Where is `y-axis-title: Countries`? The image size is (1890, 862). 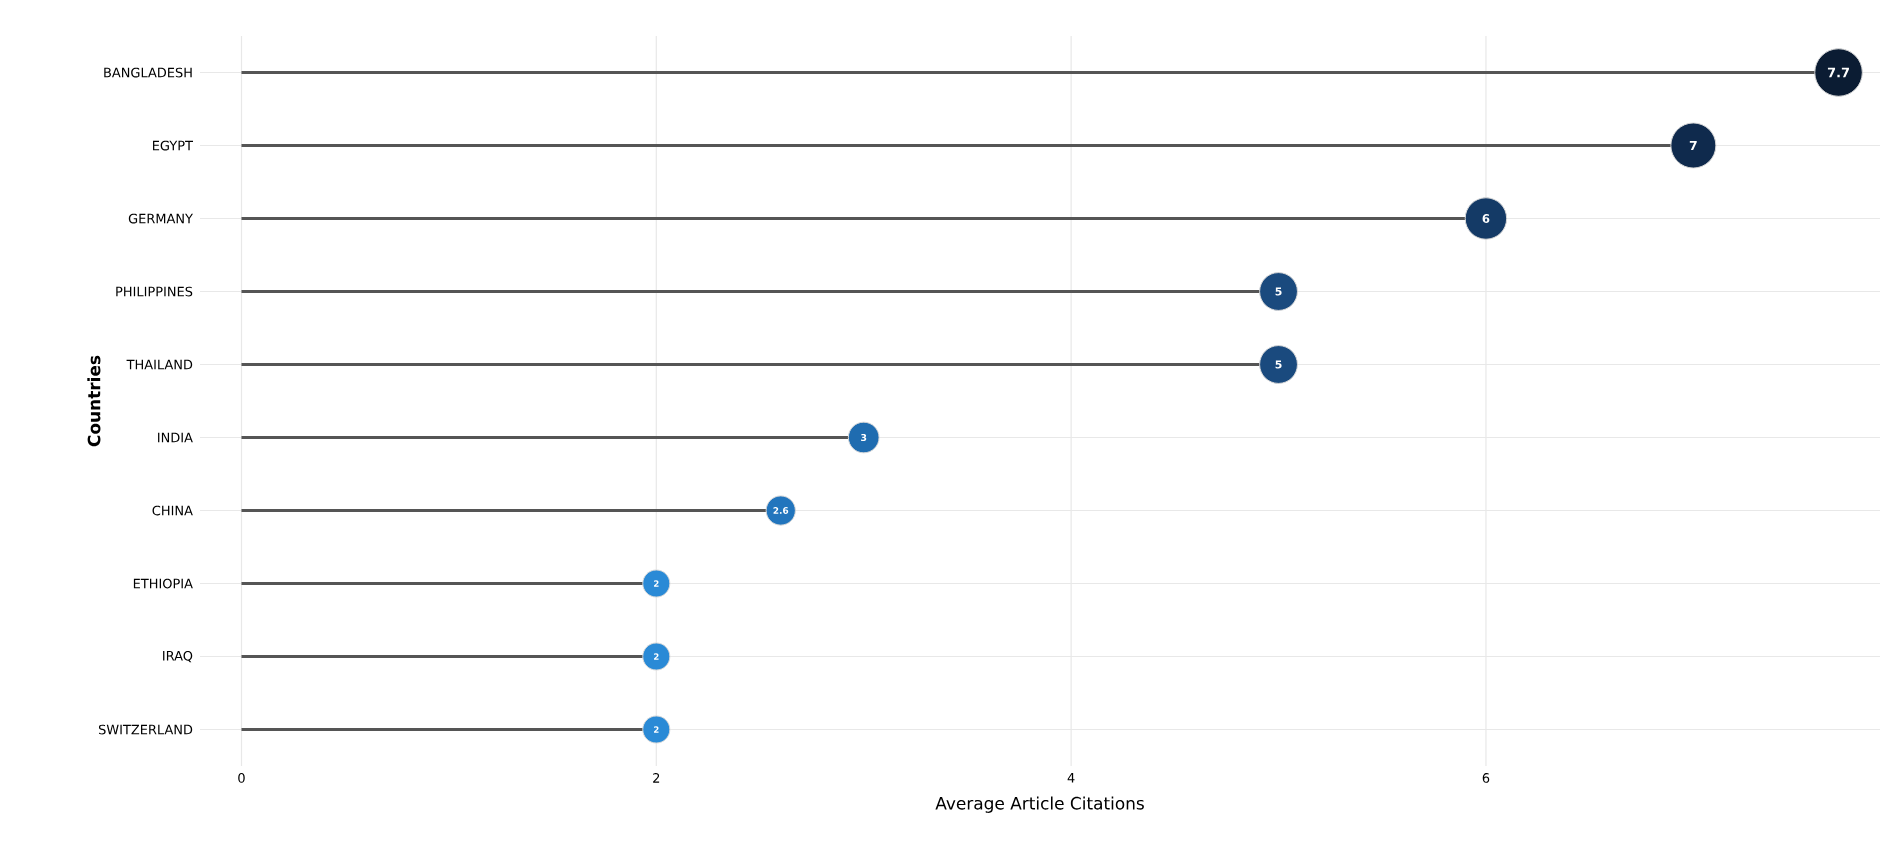 y-axis-title: Countries is located at coordinates (94, 401).